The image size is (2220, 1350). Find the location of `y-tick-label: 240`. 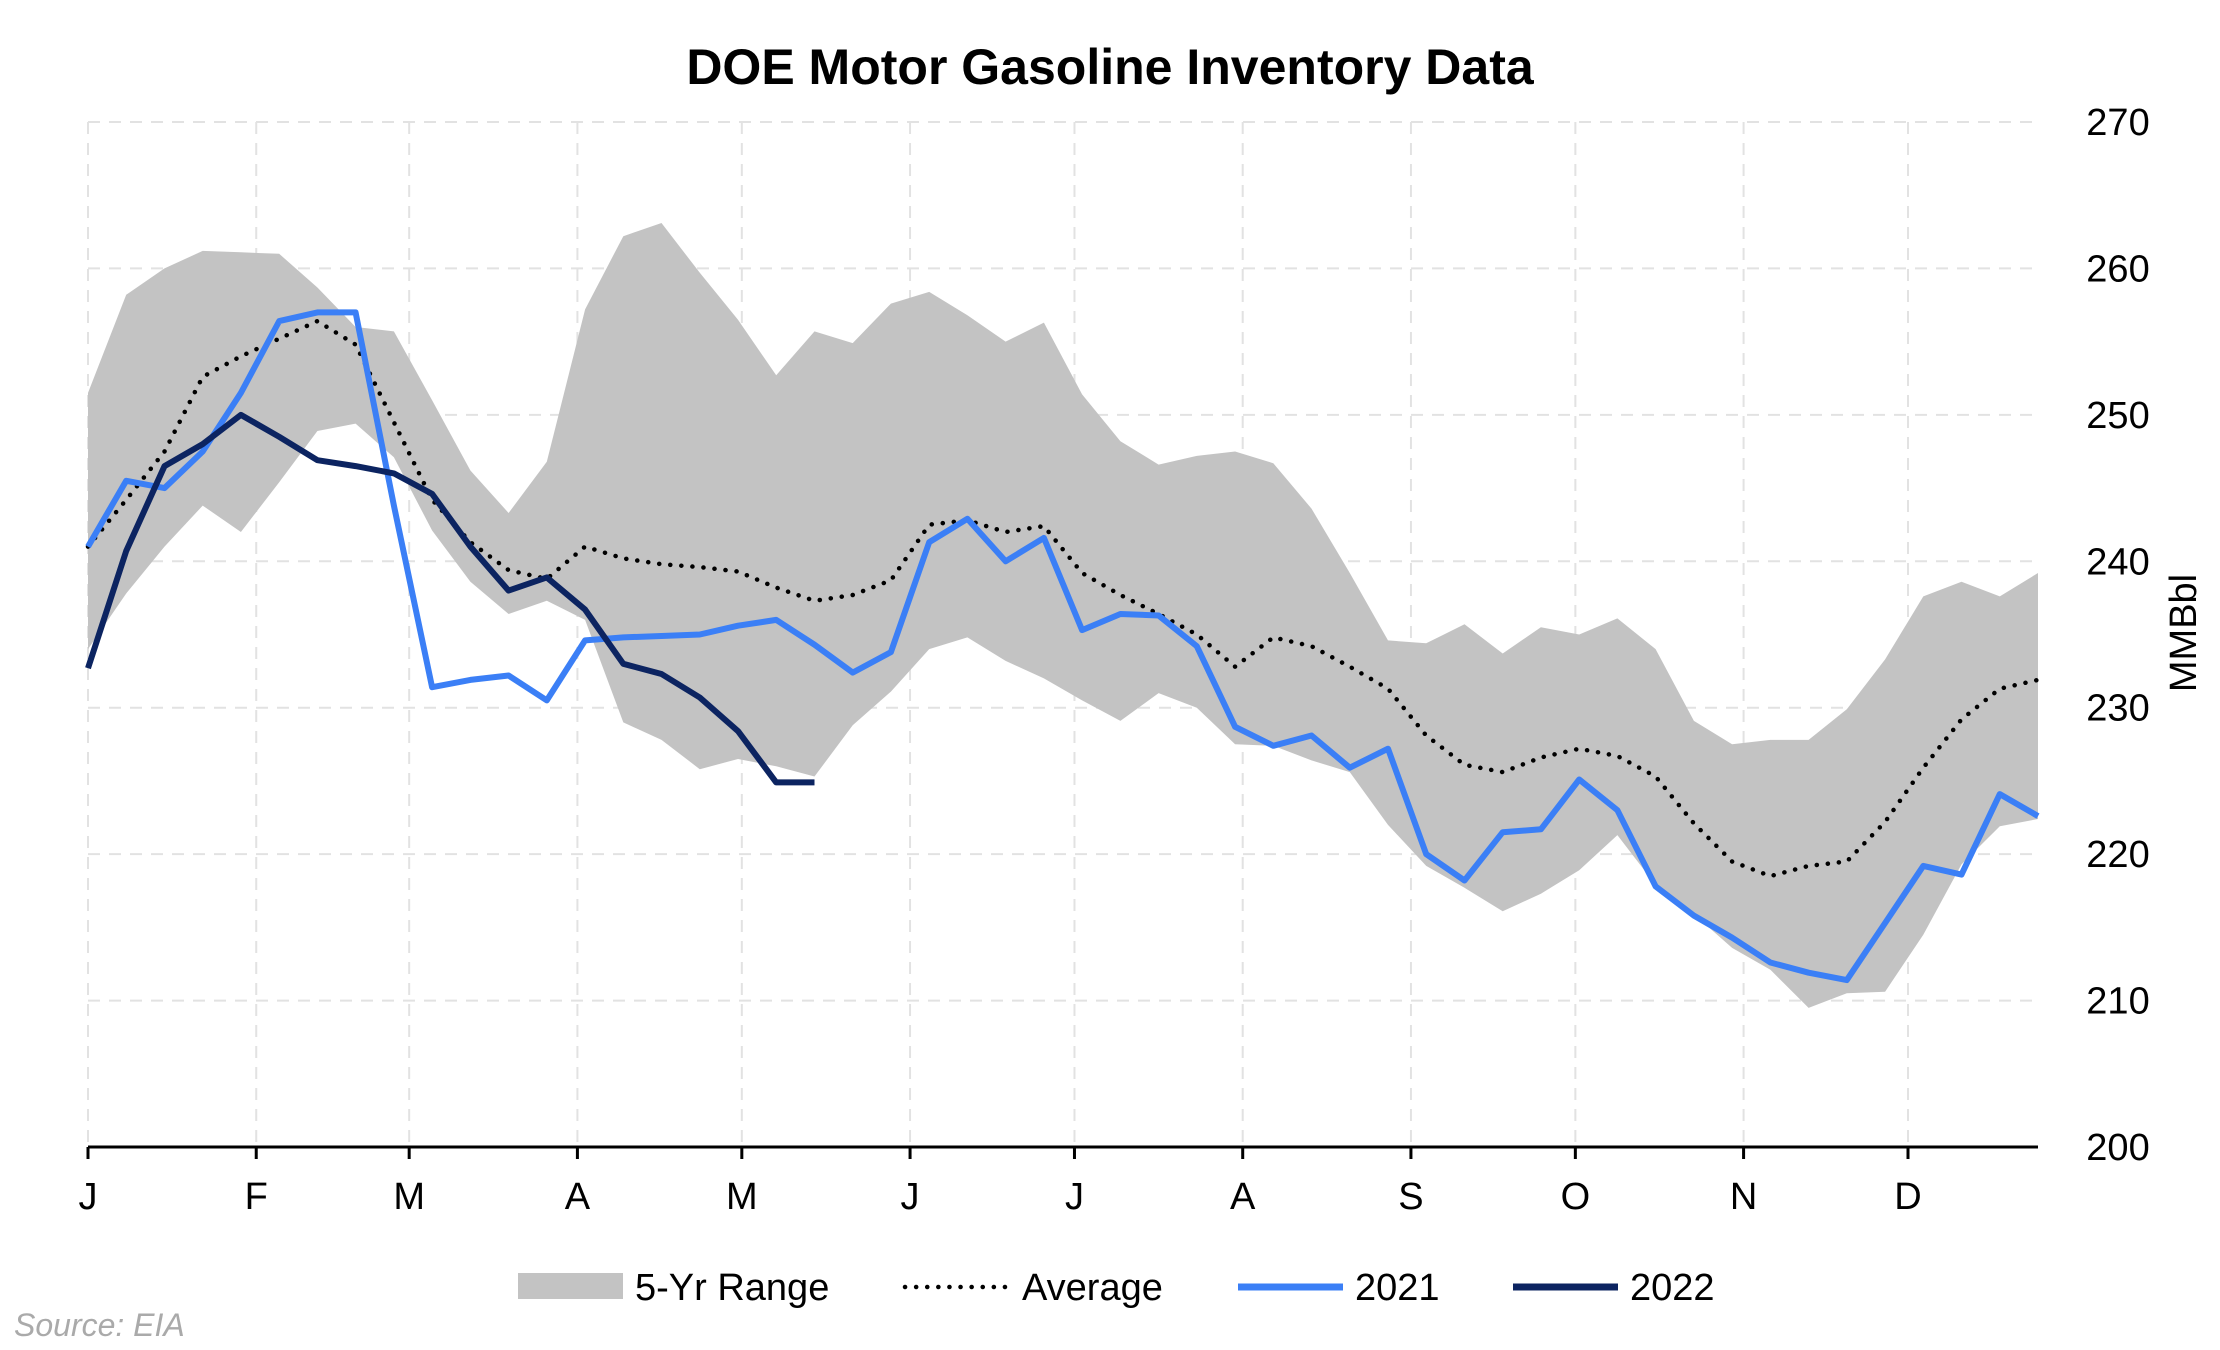

y-tick-label: 240 is located at coordinates (2117, 562).